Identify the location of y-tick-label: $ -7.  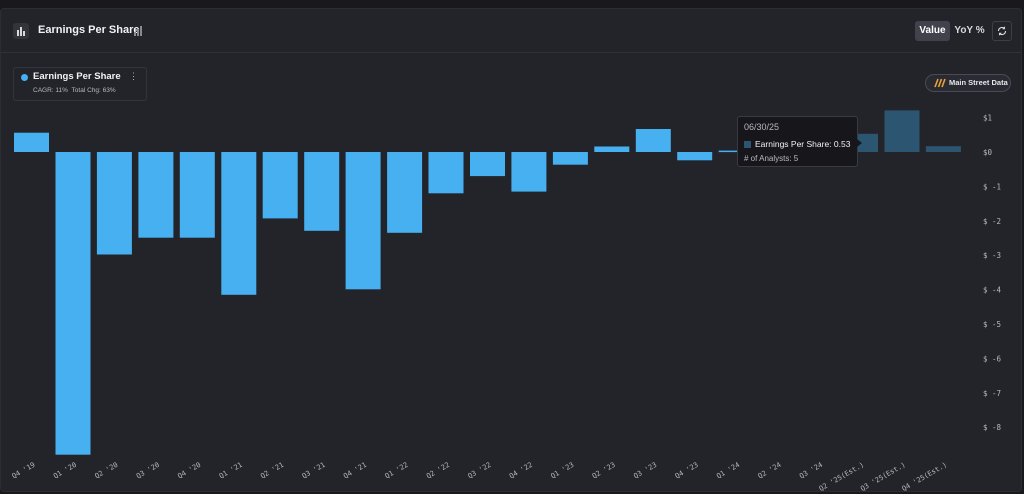
(992, 393).